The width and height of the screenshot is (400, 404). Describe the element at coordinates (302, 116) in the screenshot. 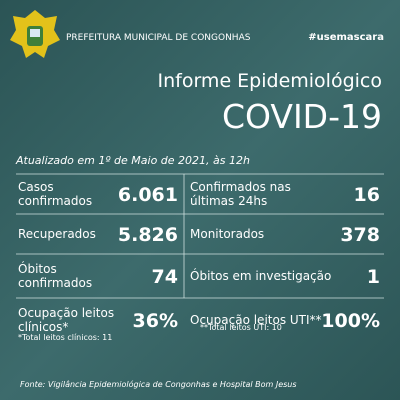

I see `title-covid: COVID-19` at that location.